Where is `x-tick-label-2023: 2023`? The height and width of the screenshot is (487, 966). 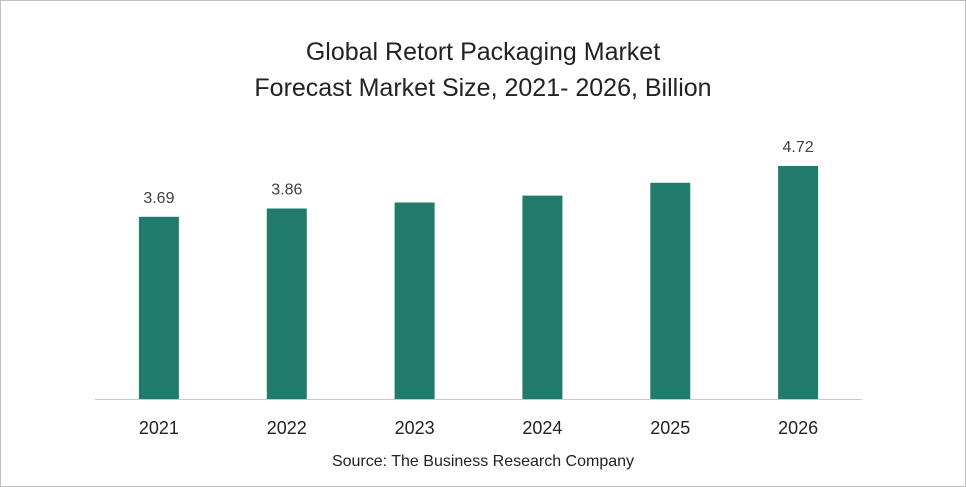
x-tick-label-2023: 2023 is located at coordinates (415, 428).